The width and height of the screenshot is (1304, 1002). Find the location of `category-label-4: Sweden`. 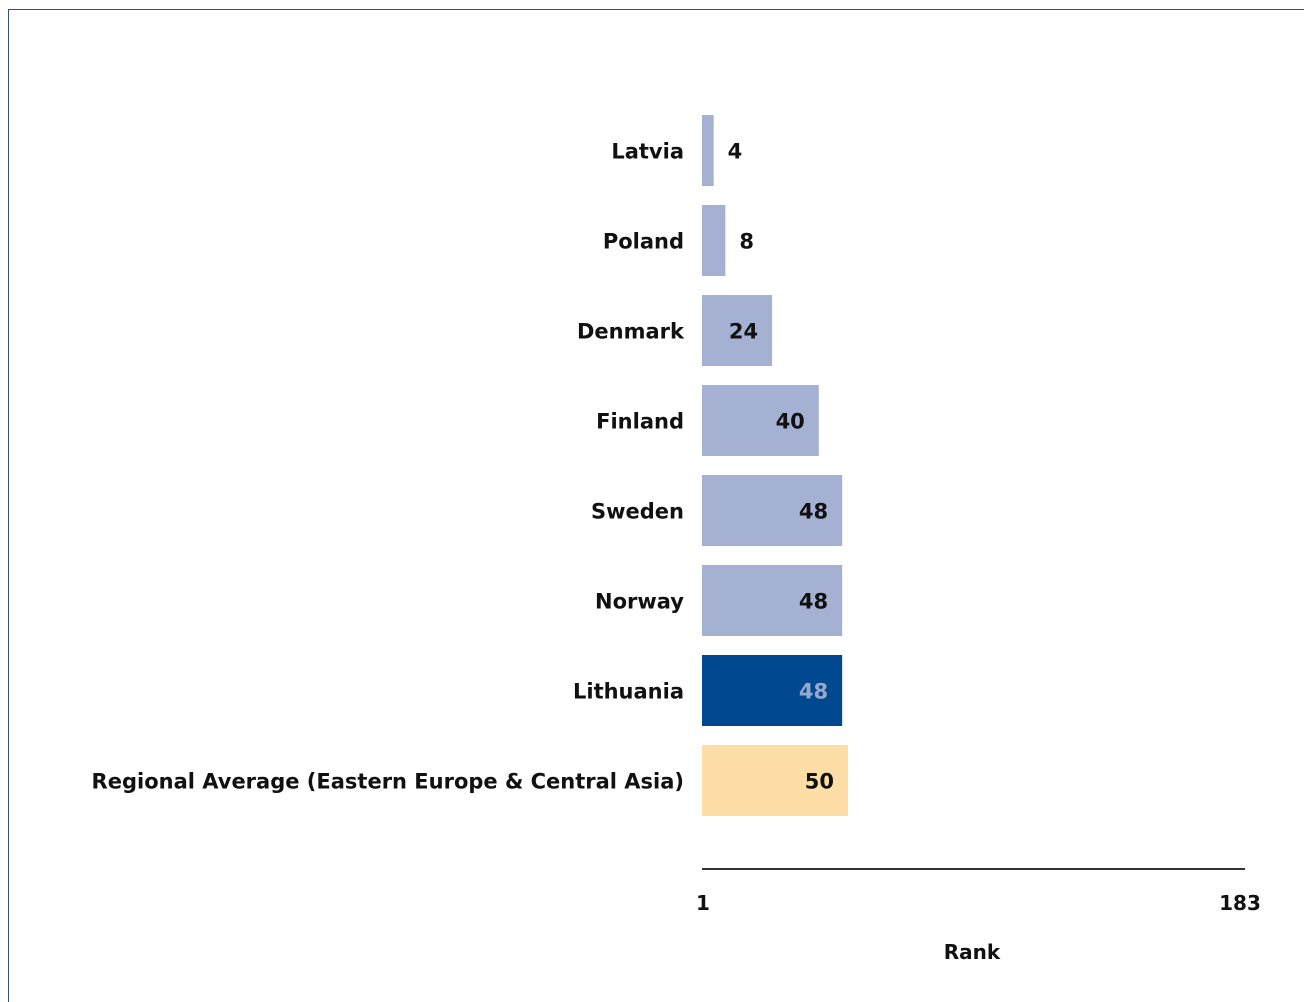

category-label-4: Sweden is located at coordinates (637, 512).